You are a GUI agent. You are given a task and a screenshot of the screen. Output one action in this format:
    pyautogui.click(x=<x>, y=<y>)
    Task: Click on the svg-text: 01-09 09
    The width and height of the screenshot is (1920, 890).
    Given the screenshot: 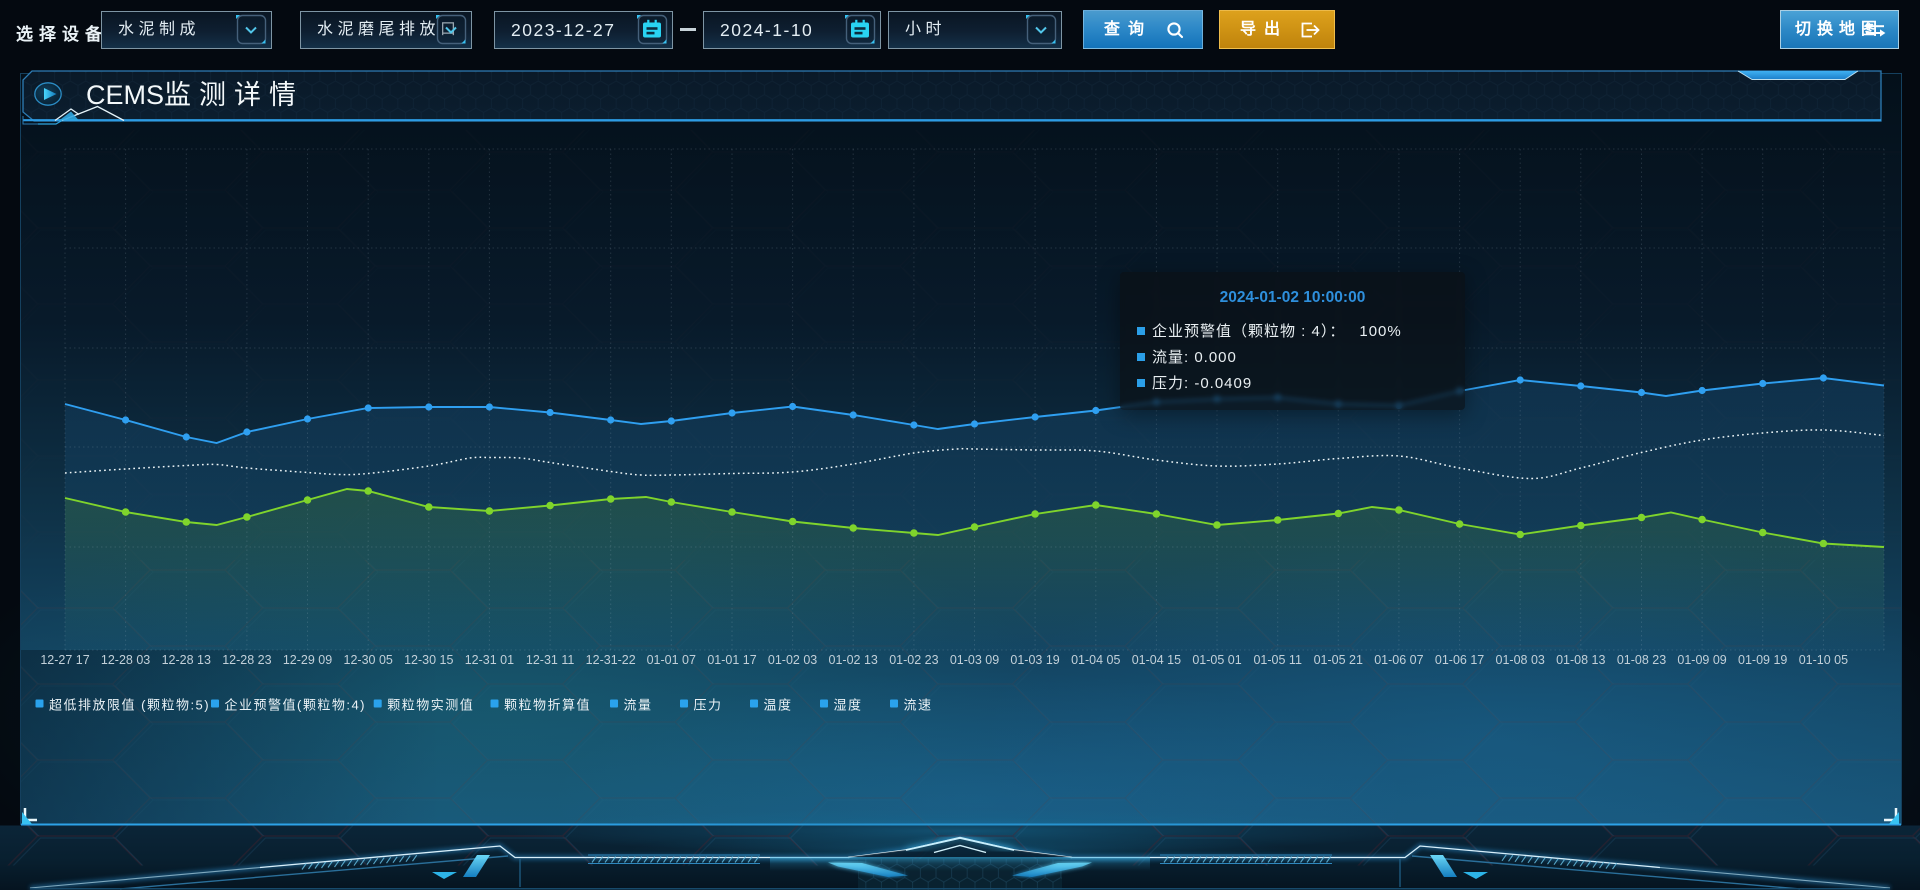 What is the action you would take?
    pyautogui.click(x=1701, y=660)
    